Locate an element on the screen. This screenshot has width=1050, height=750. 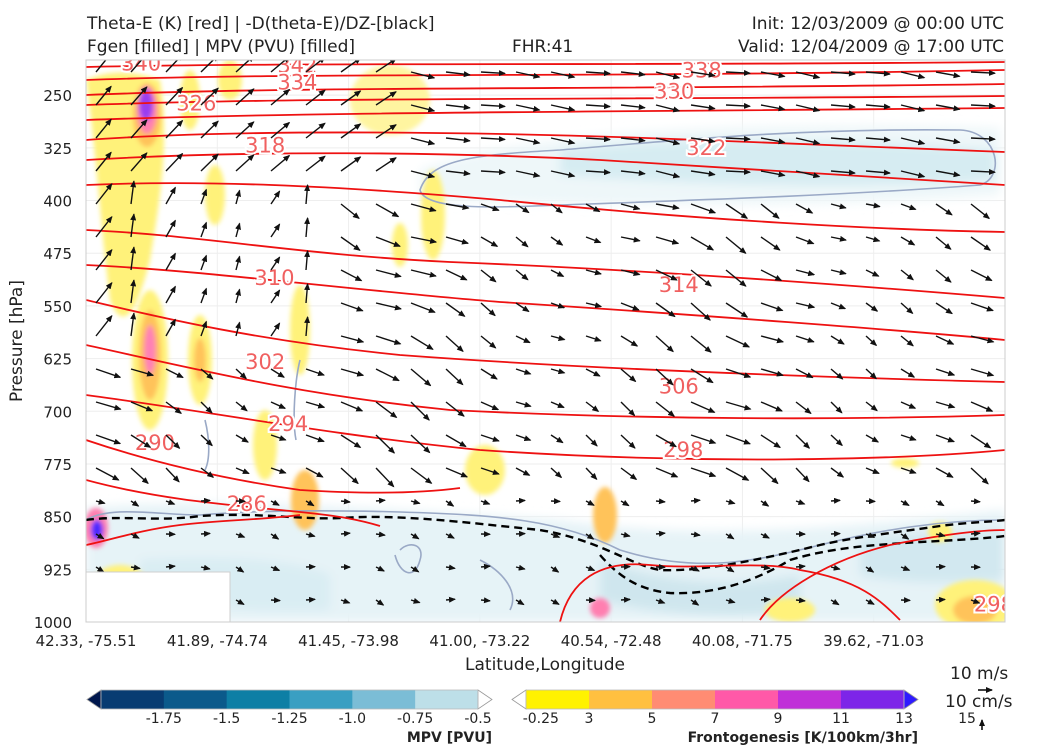
colorbar-segment is located at coordinates (447, 699).